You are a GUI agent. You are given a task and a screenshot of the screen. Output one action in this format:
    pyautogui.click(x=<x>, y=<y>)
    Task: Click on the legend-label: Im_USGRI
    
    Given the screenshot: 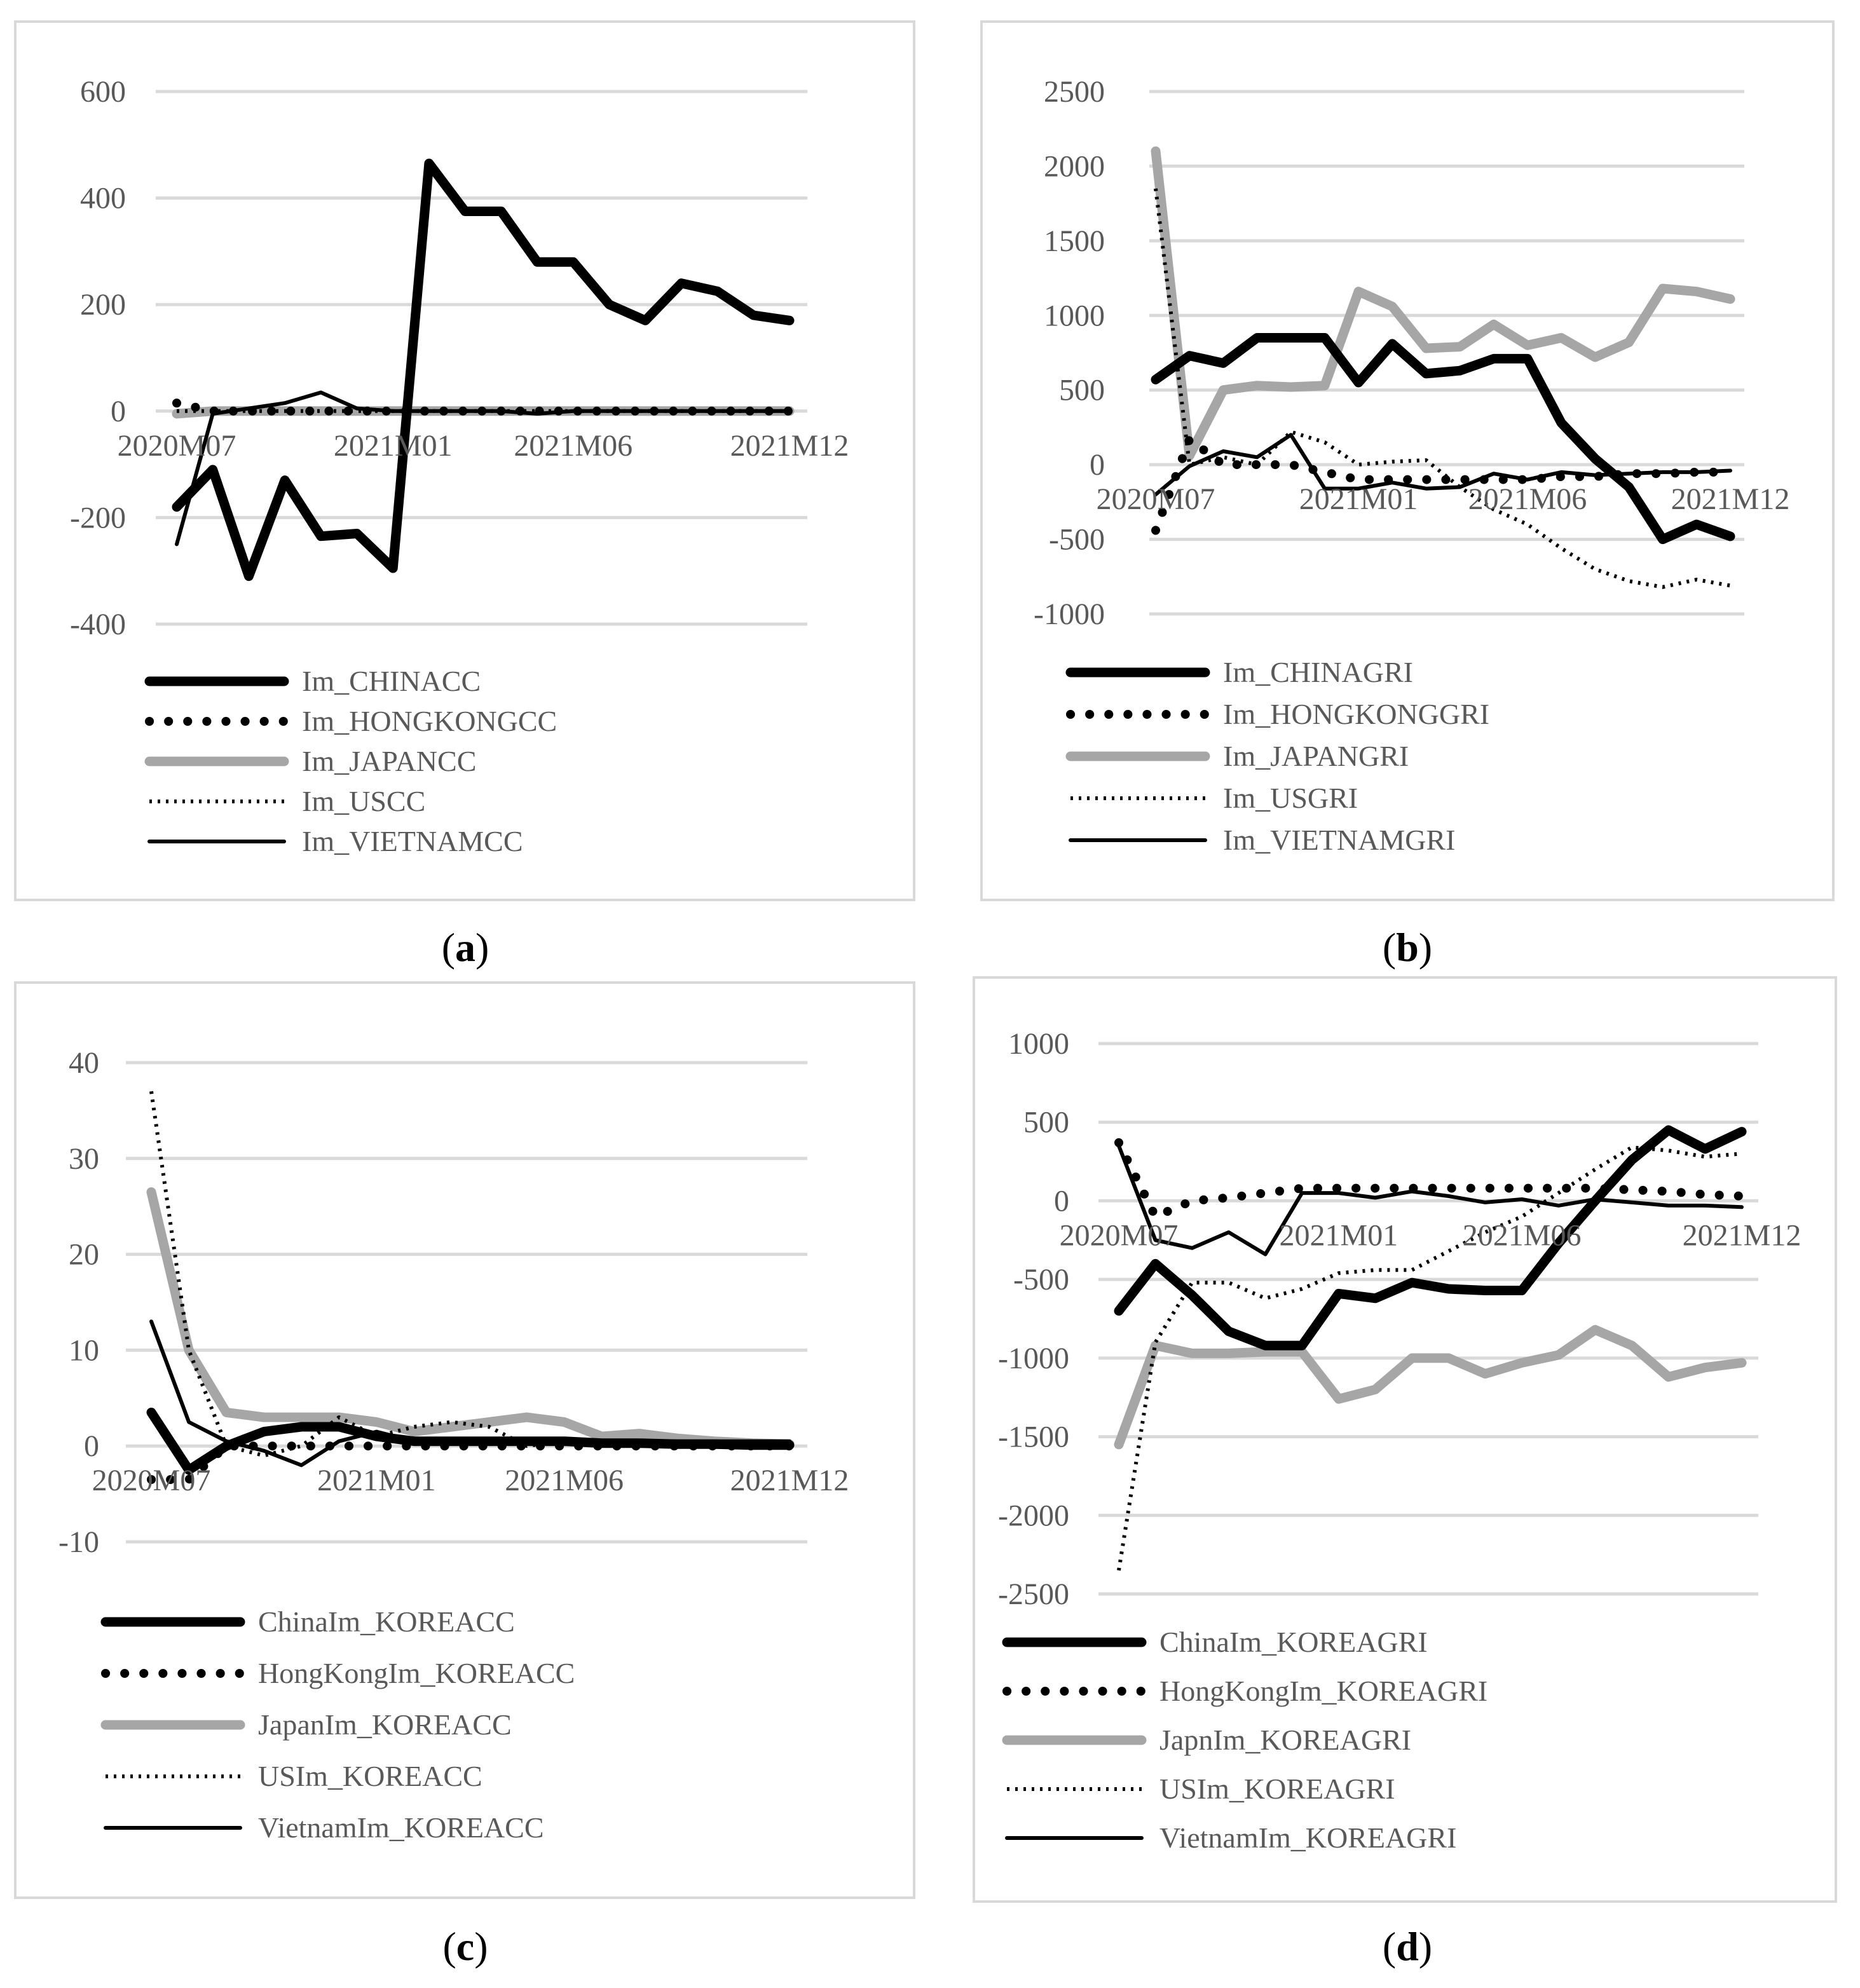 What is the action you would take?
    pyautogui.click(x=1290, y=798)
    